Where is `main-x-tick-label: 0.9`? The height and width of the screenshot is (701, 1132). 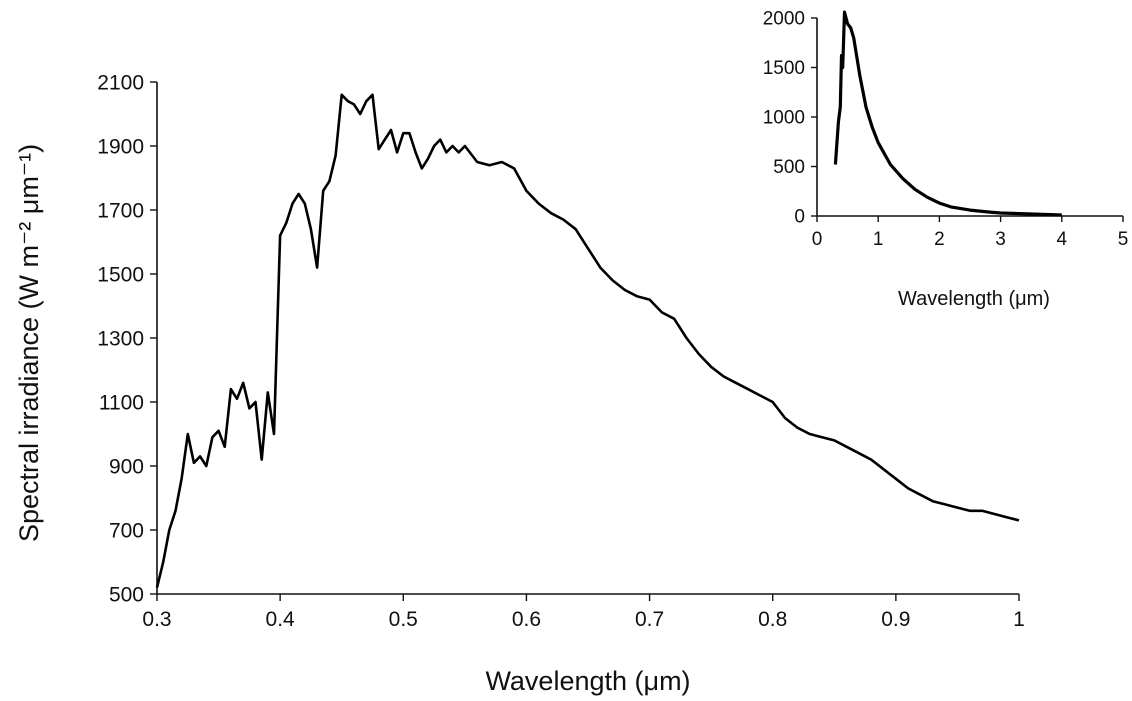 main-x-tick-label: 0.9 is located at coordinates (895, 619).